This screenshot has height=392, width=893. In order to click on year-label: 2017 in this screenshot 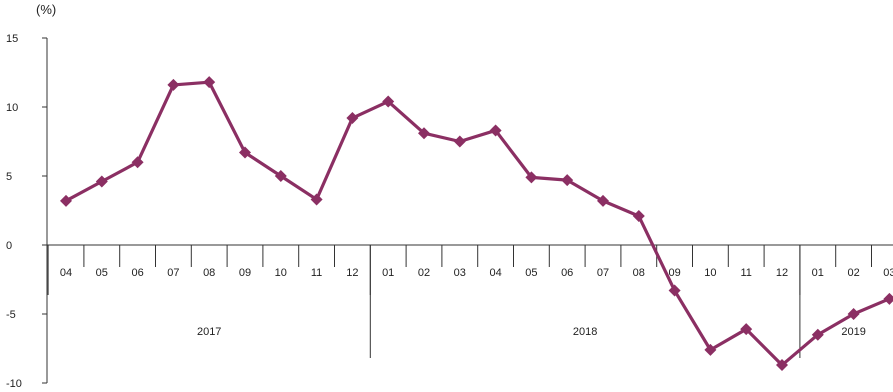, I will do `click(209, 332)`.